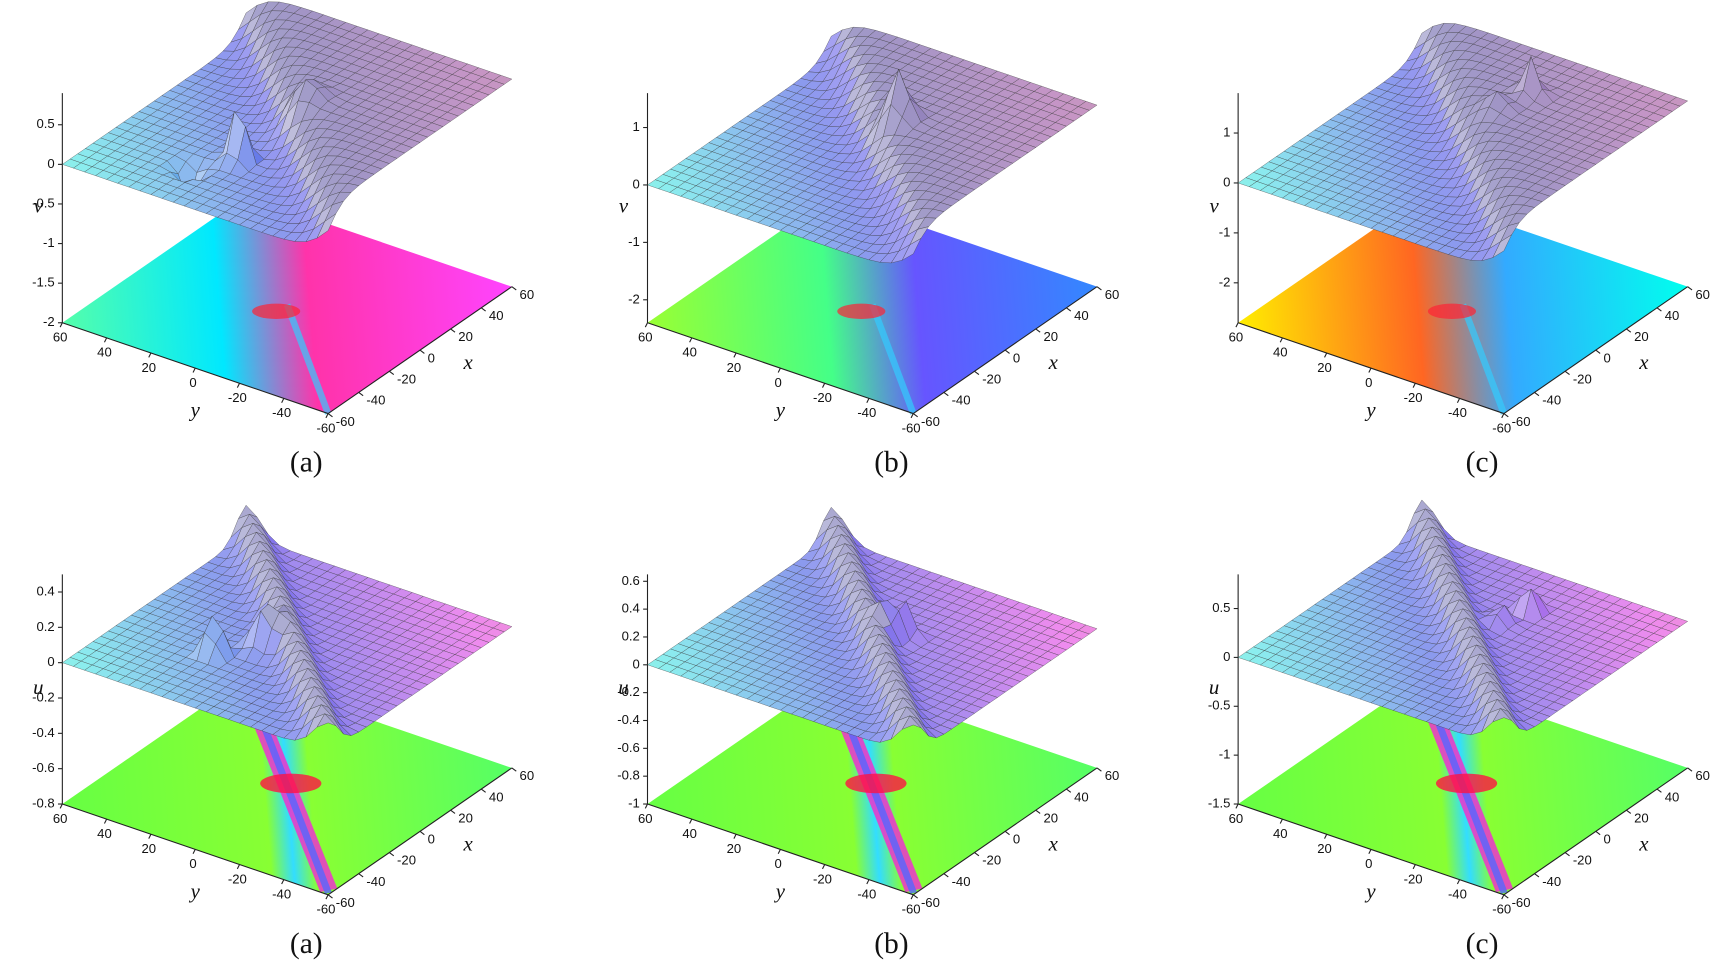 The image size is (1715, 966). I want to click on z-tick-label: -0.2, so click(628, 691).